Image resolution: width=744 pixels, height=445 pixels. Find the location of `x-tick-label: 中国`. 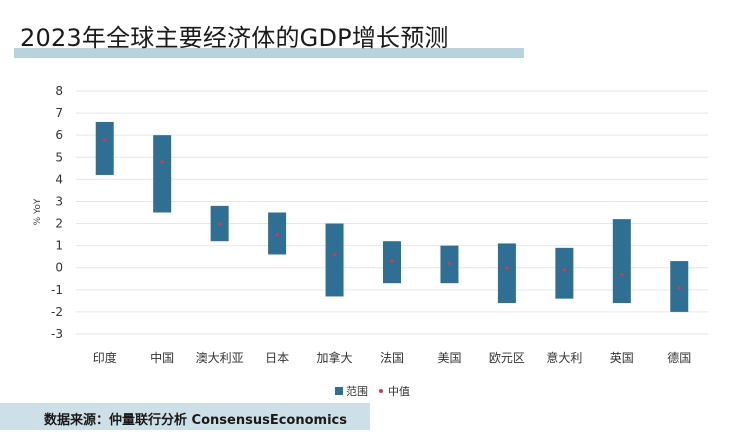

x-tick-label: 中国 is located at coordinates (162, 357).